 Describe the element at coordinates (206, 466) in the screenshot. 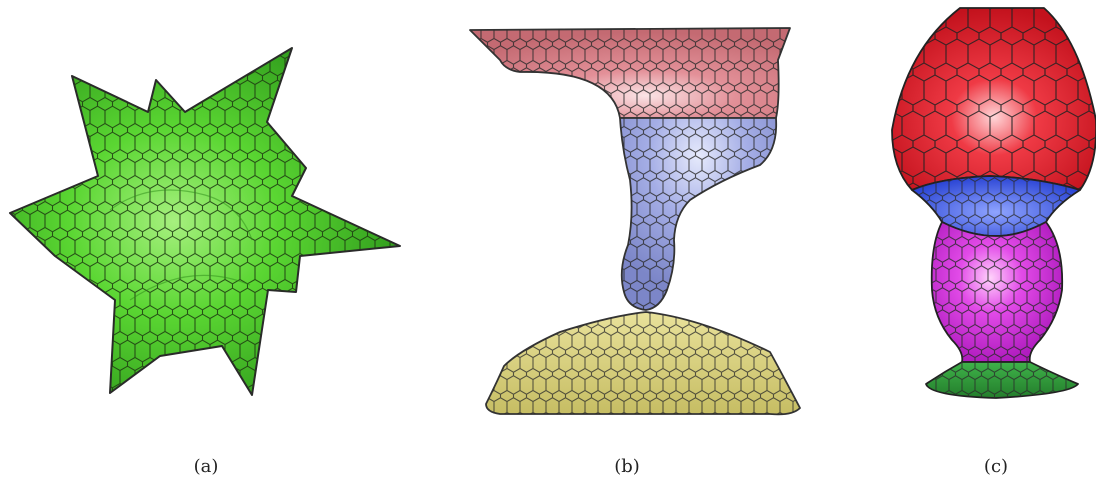

I see `caption-a: (a)` at that location.